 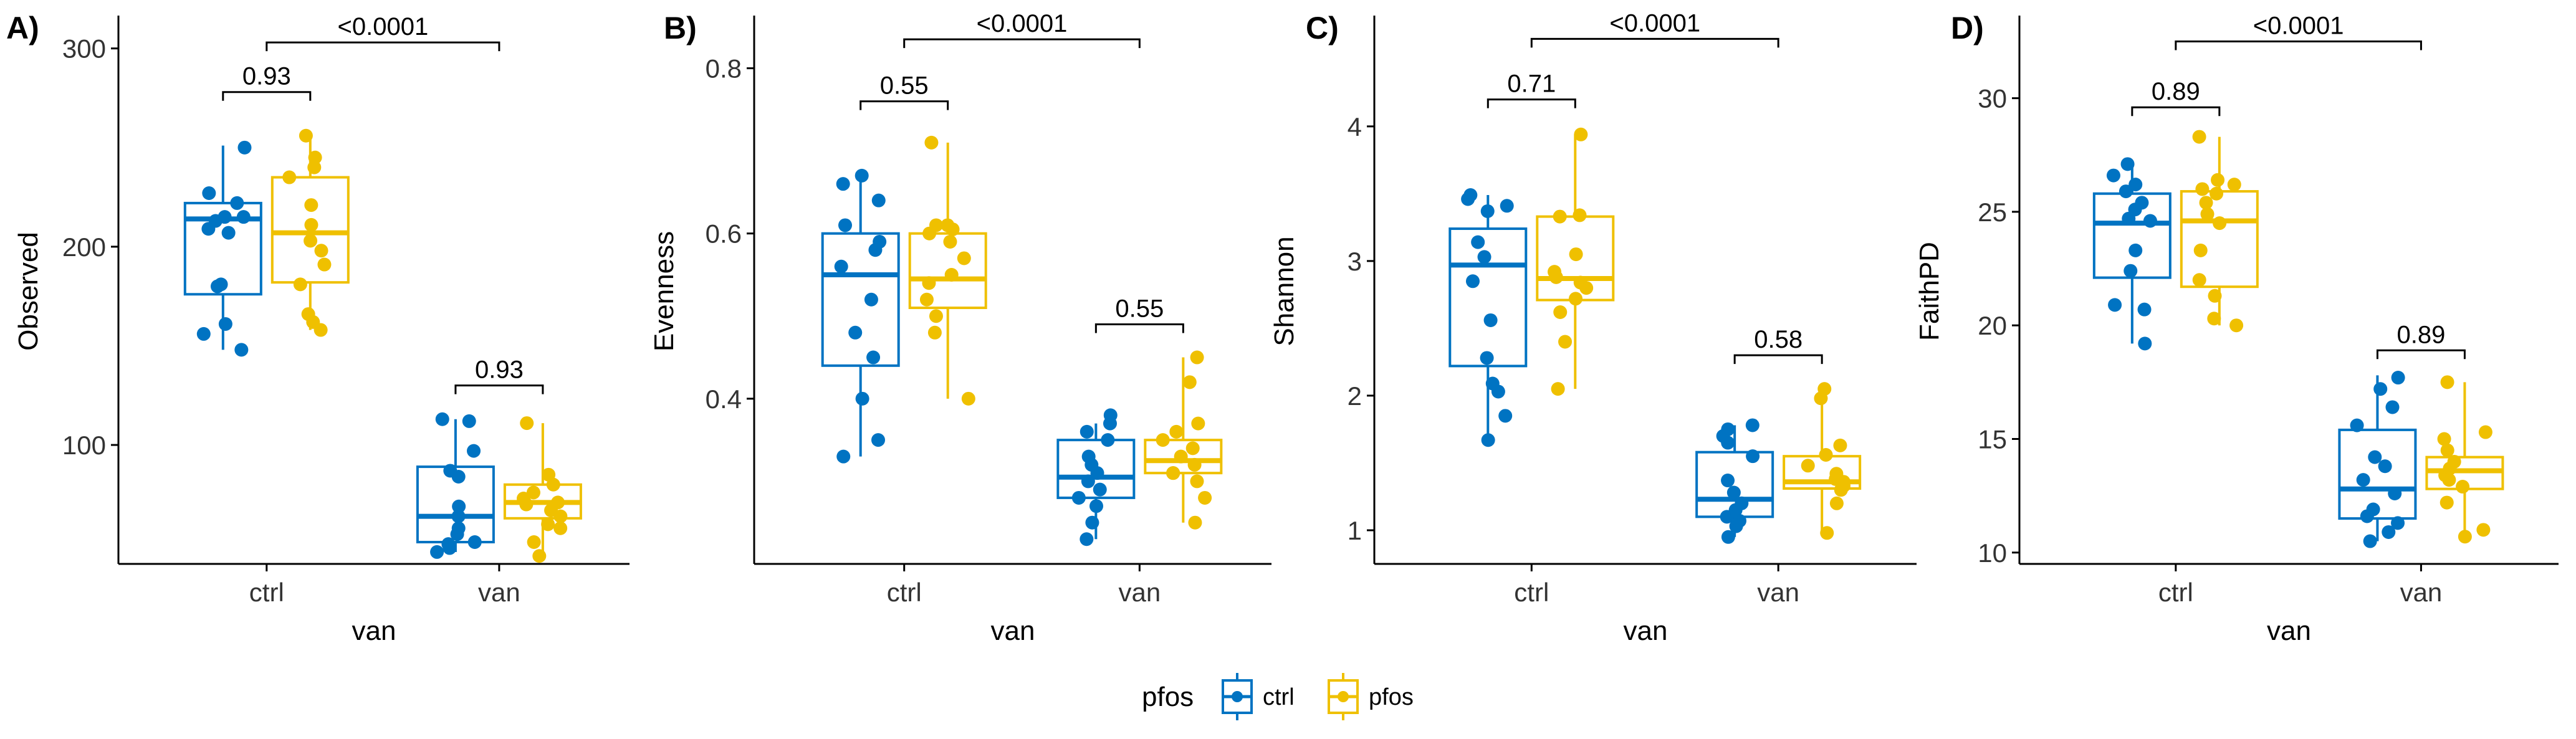 I want to click on box-group-van-ctrl, so click(x=1734, y=481).